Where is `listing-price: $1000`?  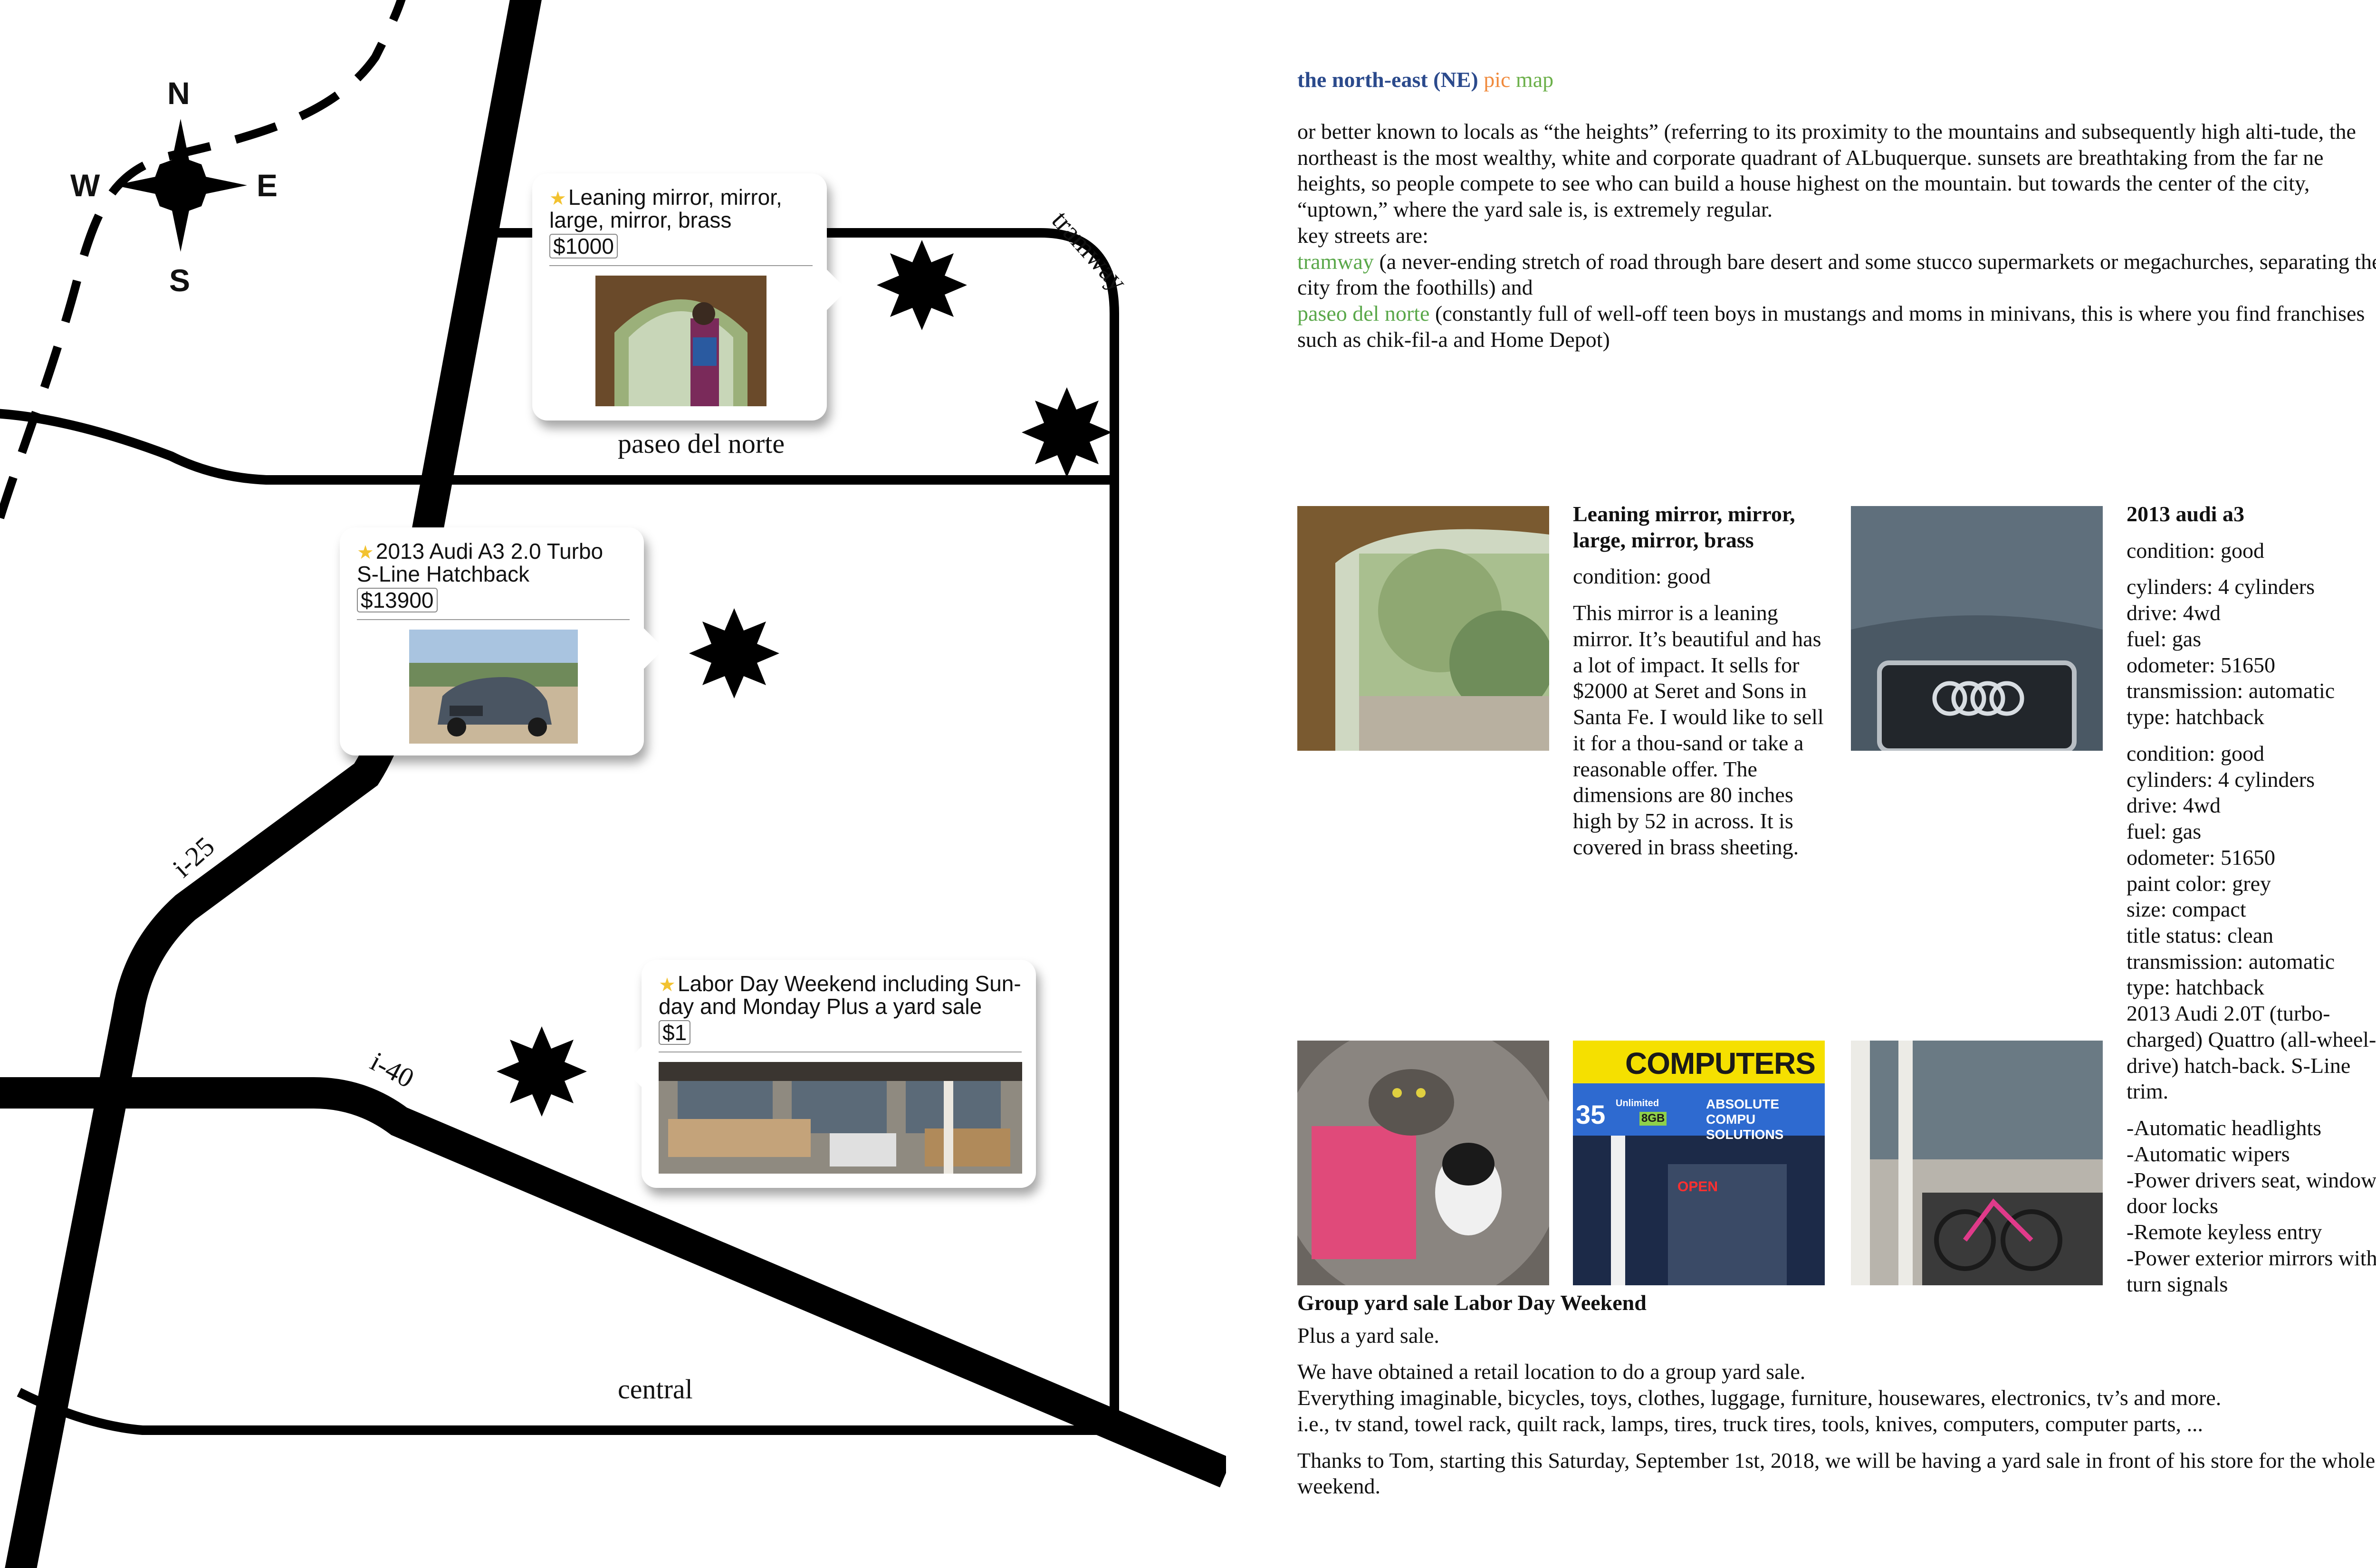
listing-price: $1000 is located at coordinates (583, 245).